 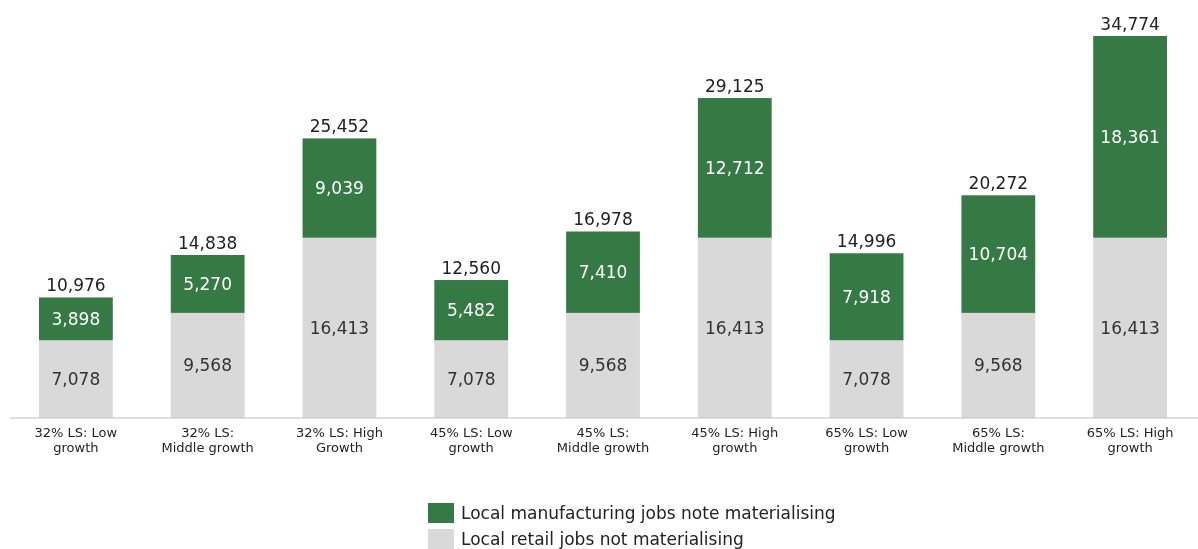 What do you see at coordinates (339, 126) in the screenshot?
I see `total-label: 25,452` at bounding box center [339, 126].